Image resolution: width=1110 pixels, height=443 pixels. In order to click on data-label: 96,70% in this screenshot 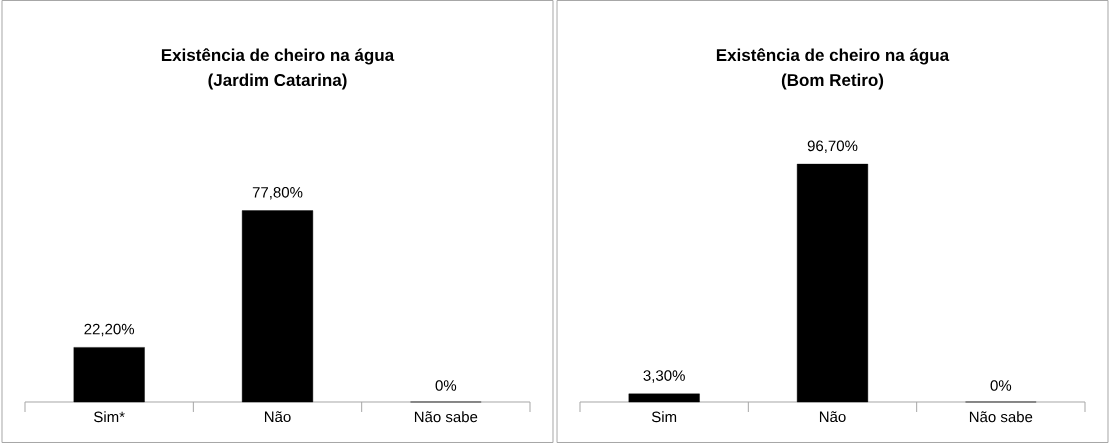, I will do `click(832, 146)`.